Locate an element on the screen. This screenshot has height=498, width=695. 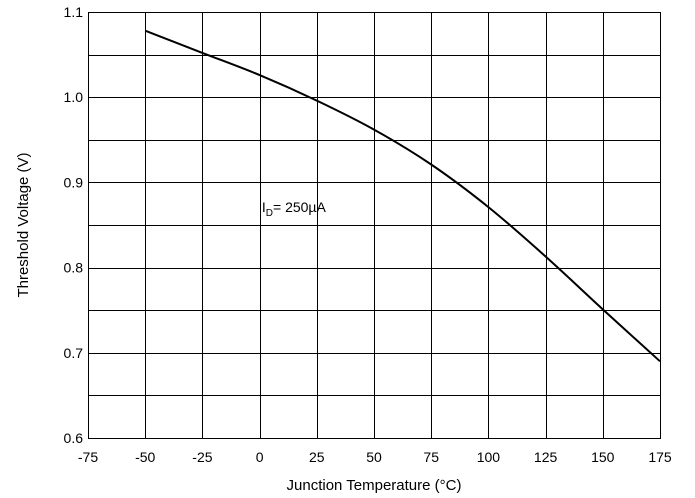
x-tick-label: 50 is located at coordinates (374, 457).